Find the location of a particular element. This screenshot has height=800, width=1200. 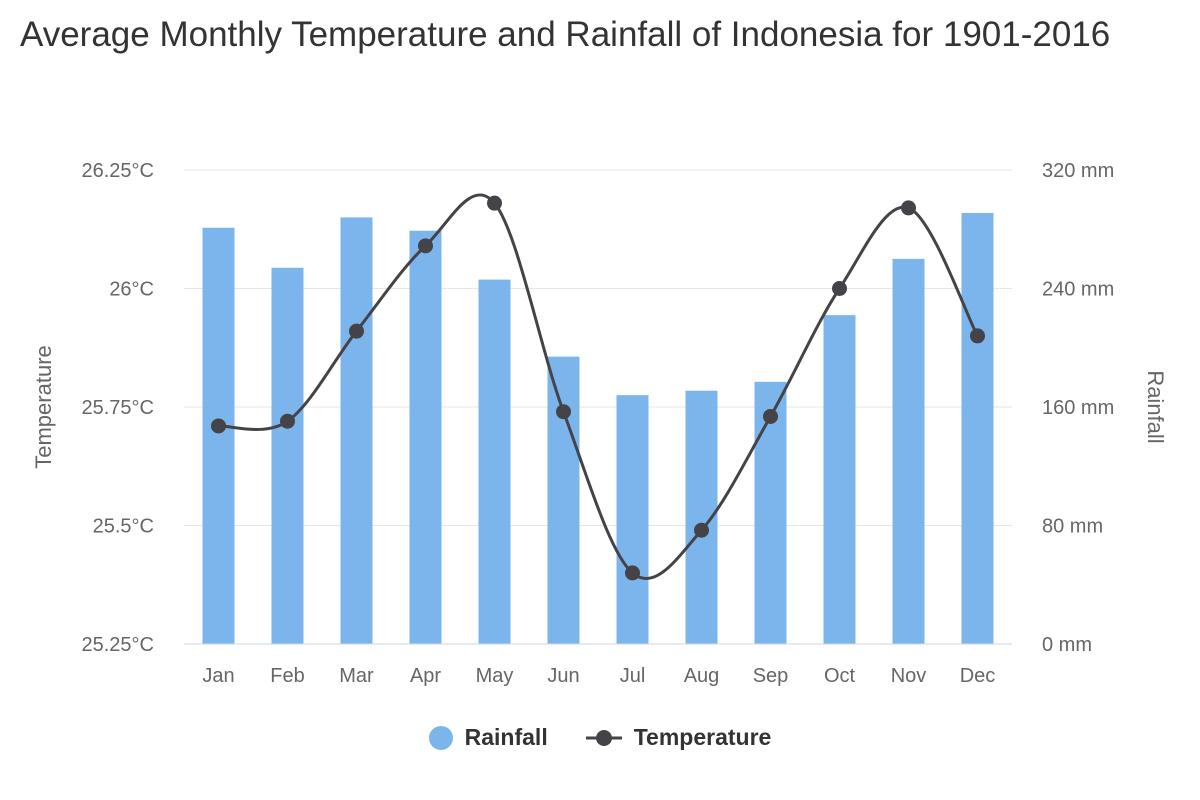

x-tick-label: Jul is located at coordinates (633, 676).